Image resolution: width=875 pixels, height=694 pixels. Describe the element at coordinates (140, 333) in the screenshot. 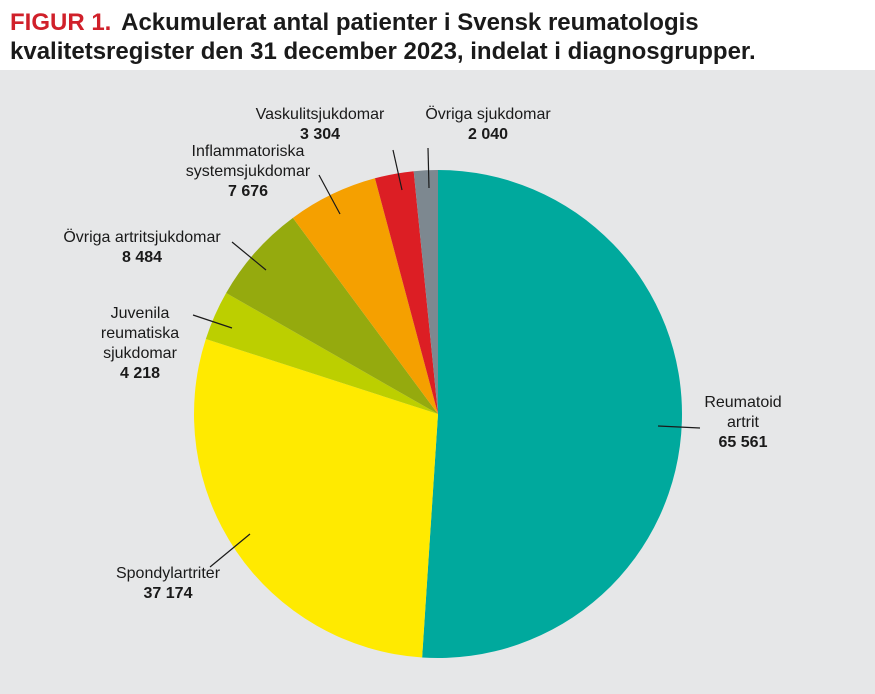

I see `slice-label-name: reumatiska` at that location.